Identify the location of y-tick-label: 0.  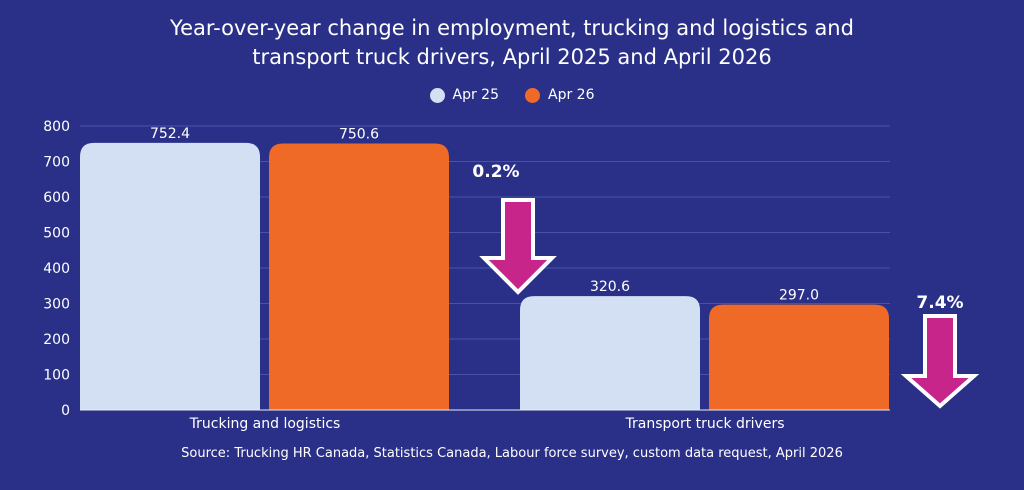
(65, 411).